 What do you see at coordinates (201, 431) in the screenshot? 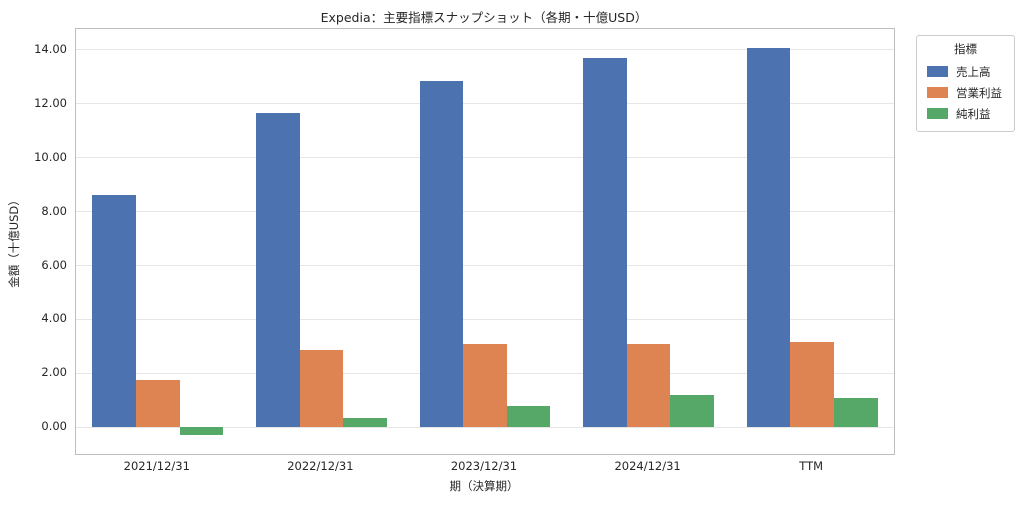
I see `bar-純利益-2021/12/31` at bounding box center [201, 431].